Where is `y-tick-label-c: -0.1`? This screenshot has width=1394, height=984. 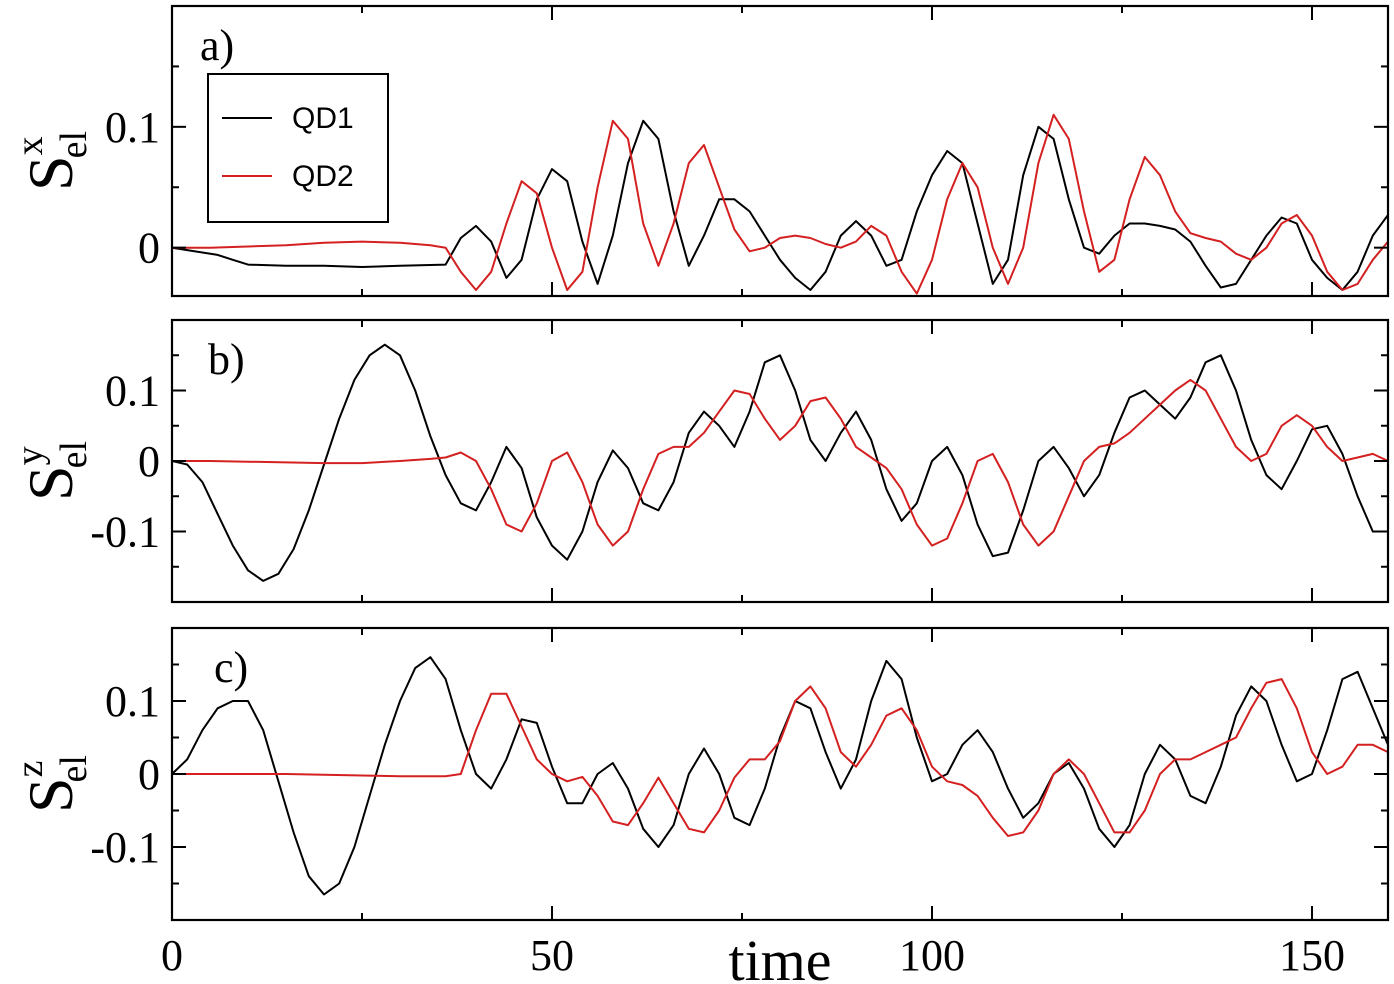
y-tick-label-c: -0.1 is located at coordinates (125, 847).